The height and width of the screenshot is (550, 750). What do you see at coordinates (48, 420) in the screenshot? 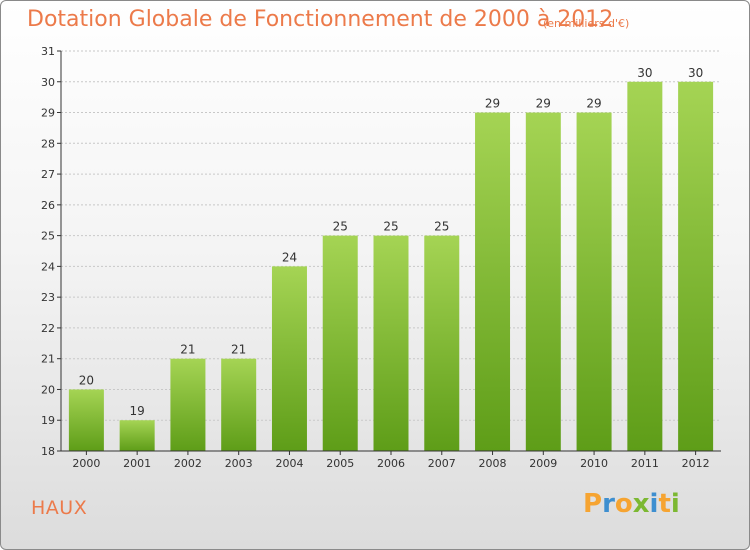
I see `y-tick-label: 19` at bounding box center [48, 420].